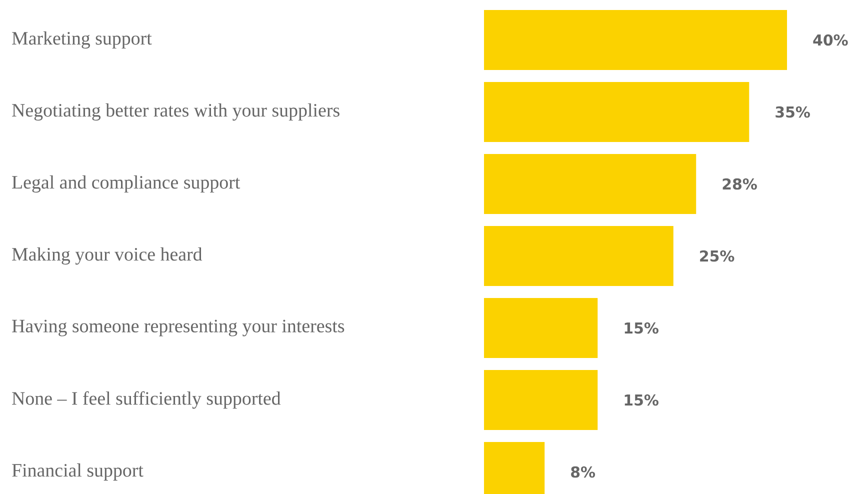 The image size is (855, 494). What do you see at coordinates (107, 256) in the screenshot?
I see `y-tick-label: Making your voice heard` at bounding box center [107, 256].